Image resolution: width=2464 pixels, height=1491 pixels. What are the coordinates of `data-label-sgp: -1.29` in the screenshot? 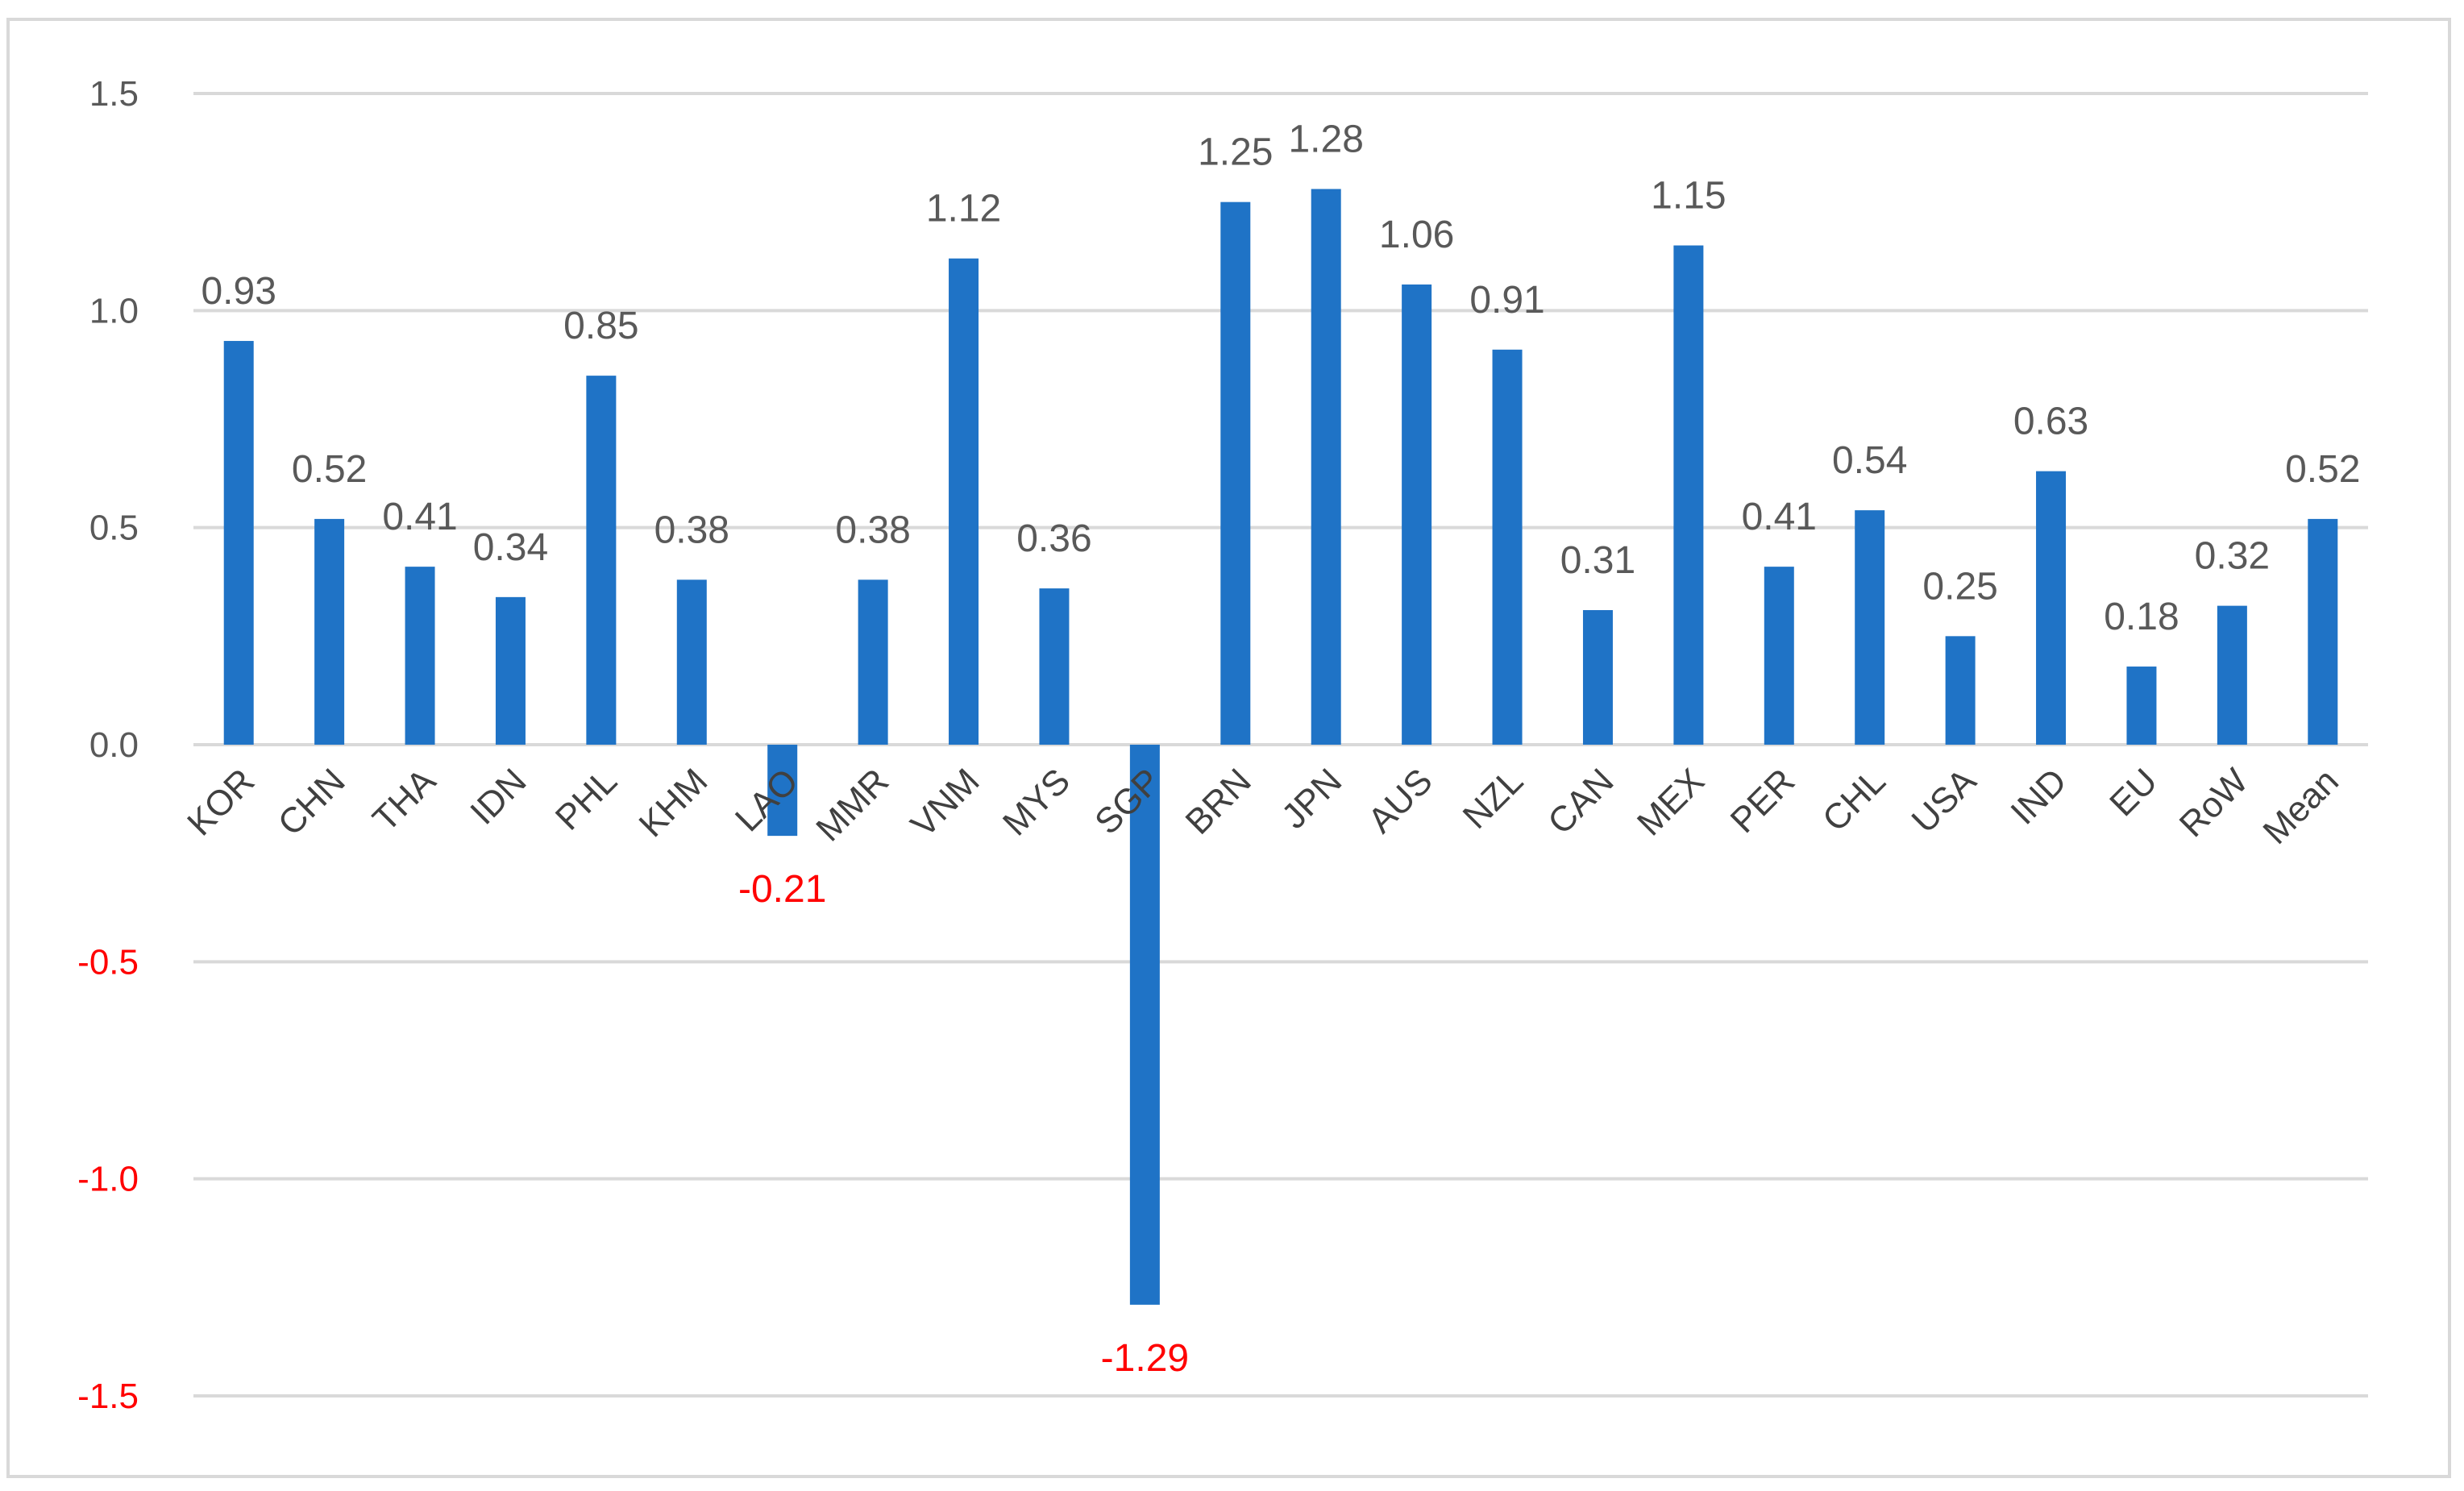 It's located at (1145, 1358).